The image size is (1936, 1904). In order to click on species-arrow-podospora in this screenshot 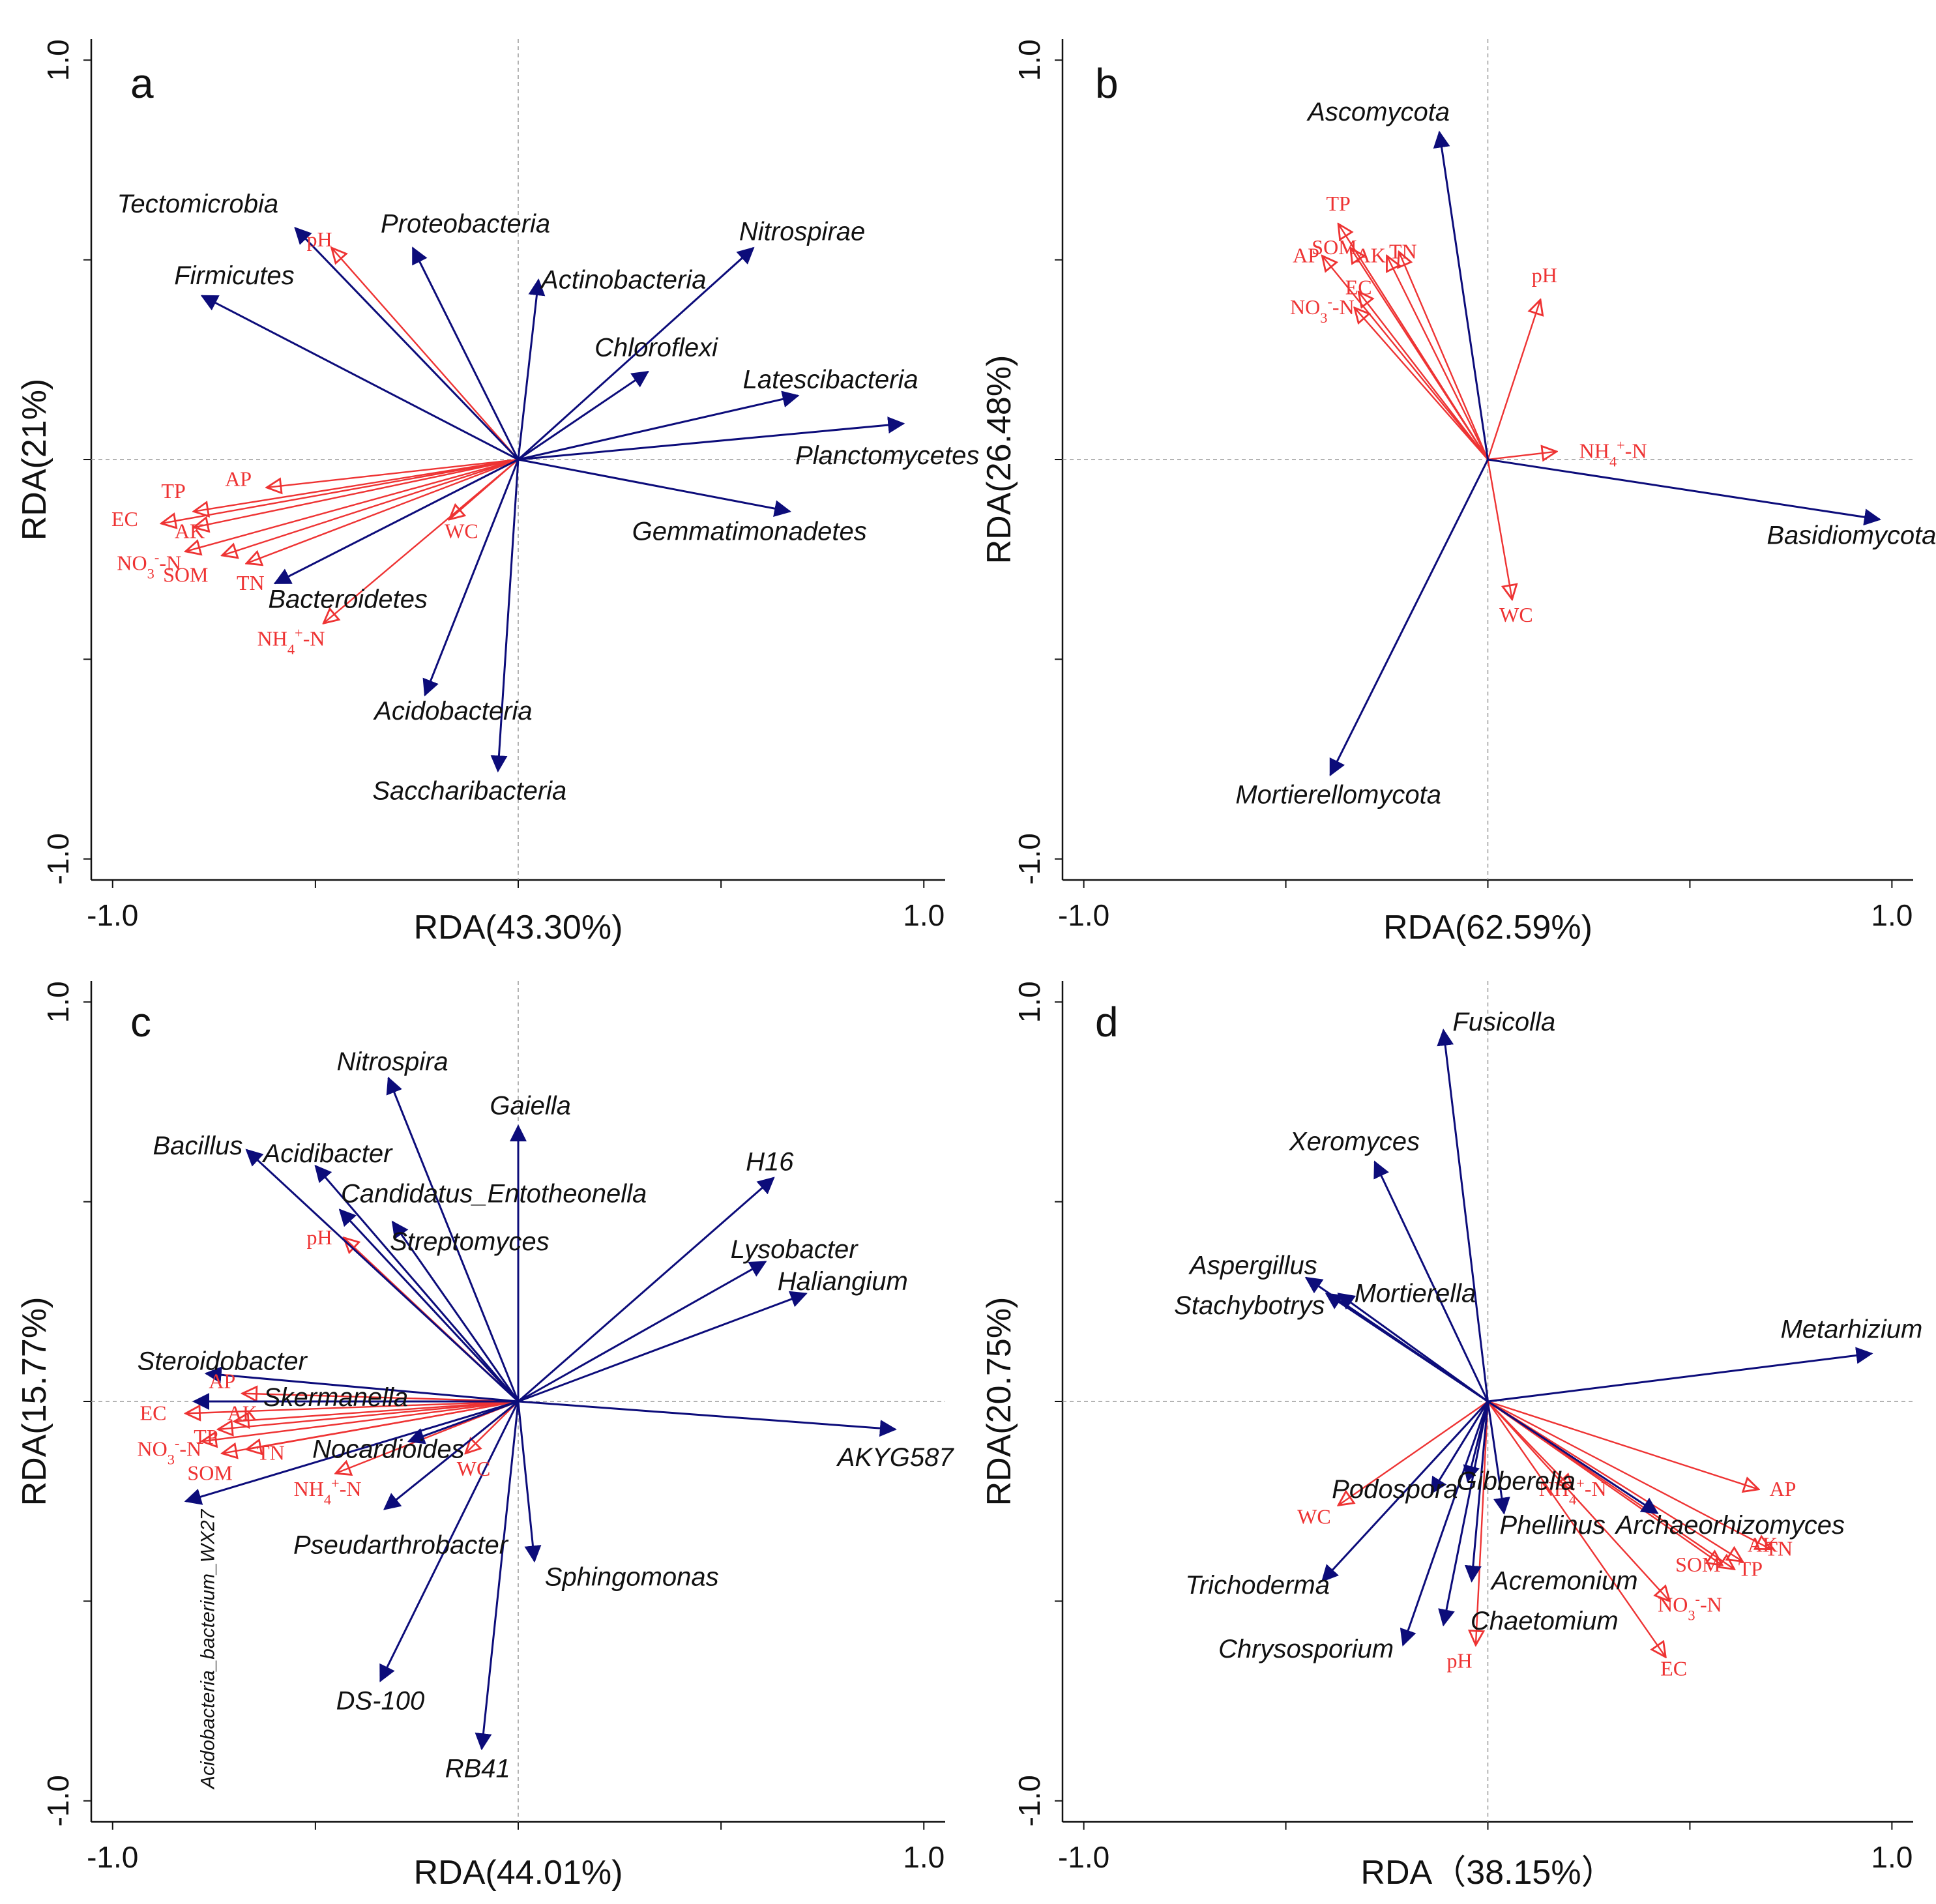, I will do `click(1460, 1448)`.